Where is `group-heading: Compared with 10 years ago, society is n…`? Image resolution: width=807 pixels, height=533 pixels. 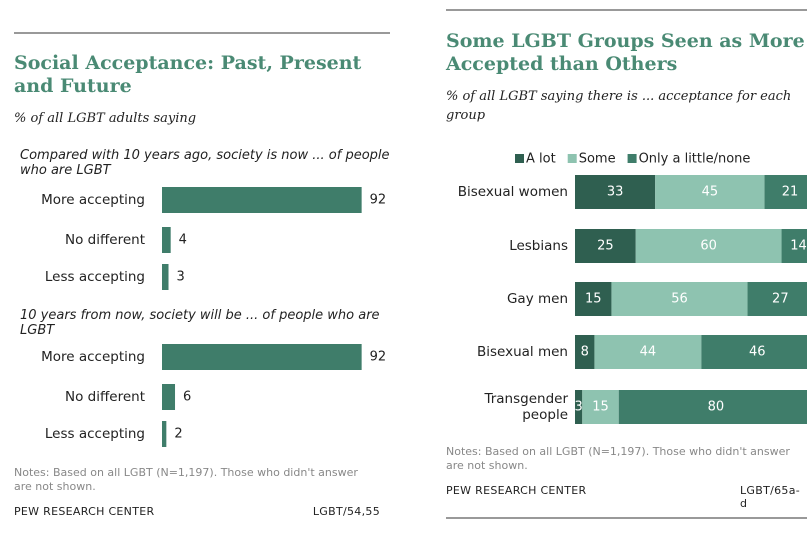 group-heading: Compared with 10 years ago, society is n… is located at coordinates (205, 163).